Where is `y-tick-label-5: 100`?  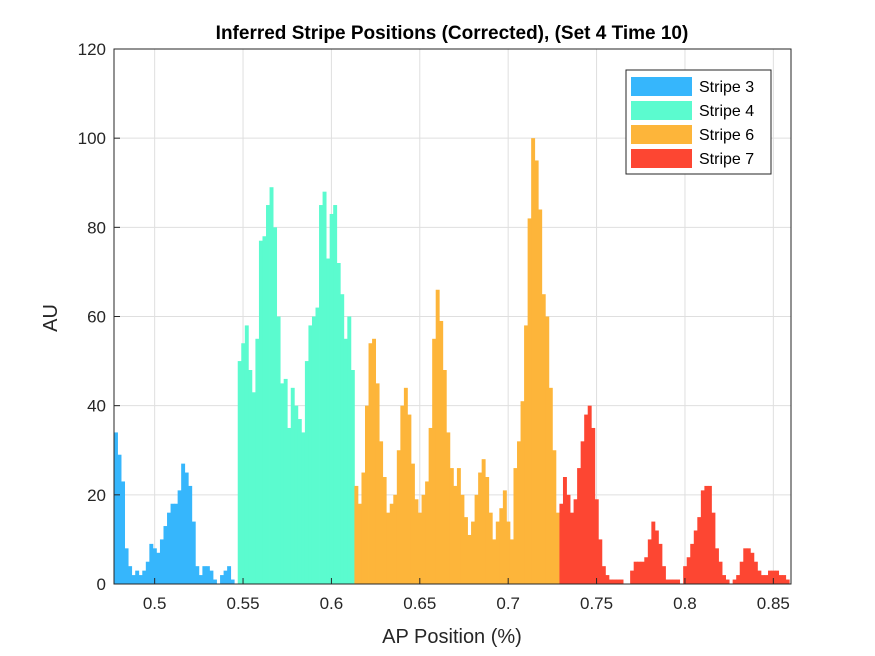 y-tick-label-5: 100 is located at coordinates (92, 138).